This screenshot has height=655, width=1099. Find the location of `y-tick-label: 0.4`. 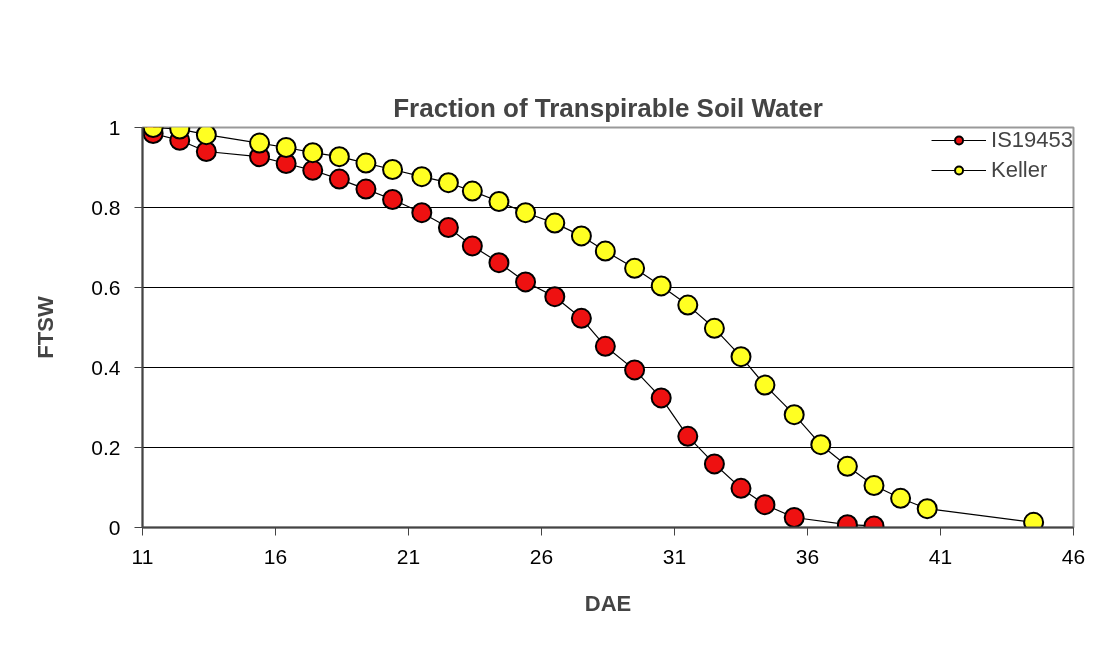

y-tick-label: 0.4 is located at coordinates (106, 367).